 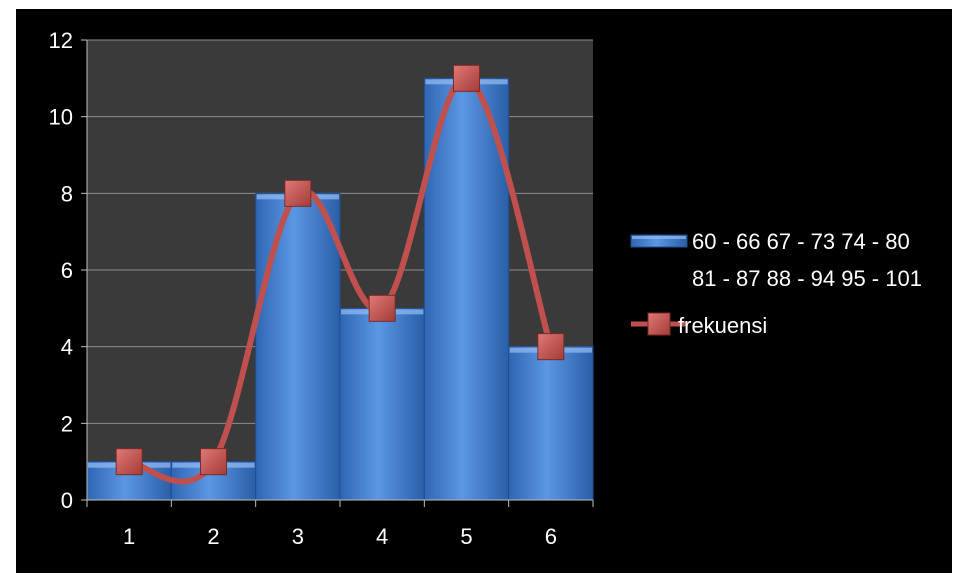 I want to click on x-tick-label: 4, so click(x=382, y=536).